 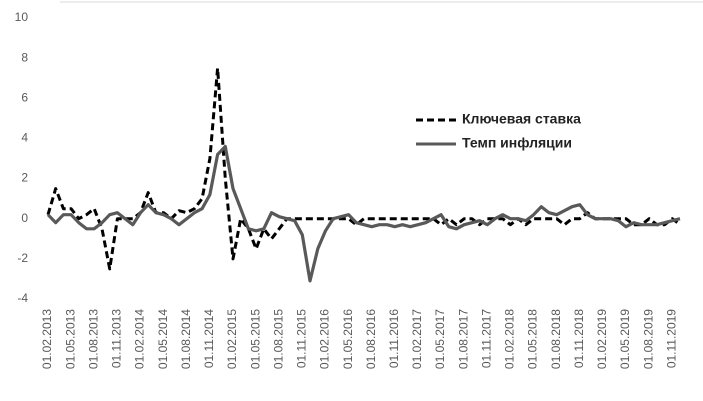 I want to click on x-tick-label: 01.05.2013, so click(x=70, y=339).